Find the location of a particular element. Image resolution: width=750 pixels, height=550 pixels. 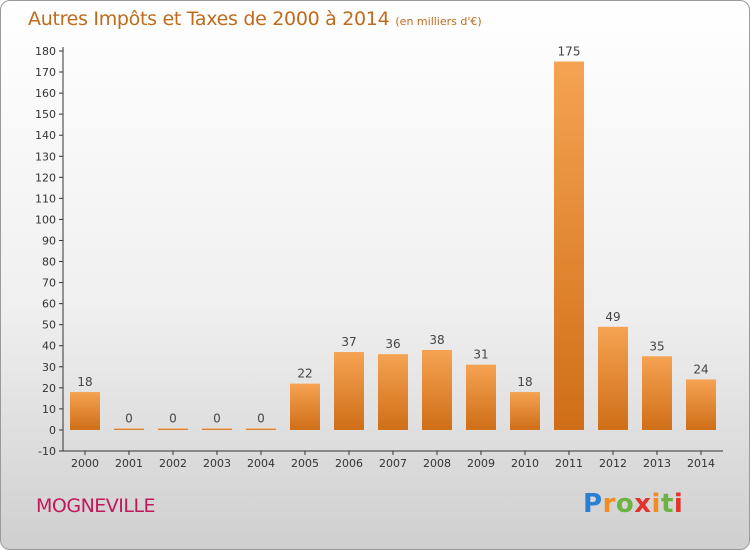

x-tick-label-2014: 2014 is located at coordinates (701, 463).